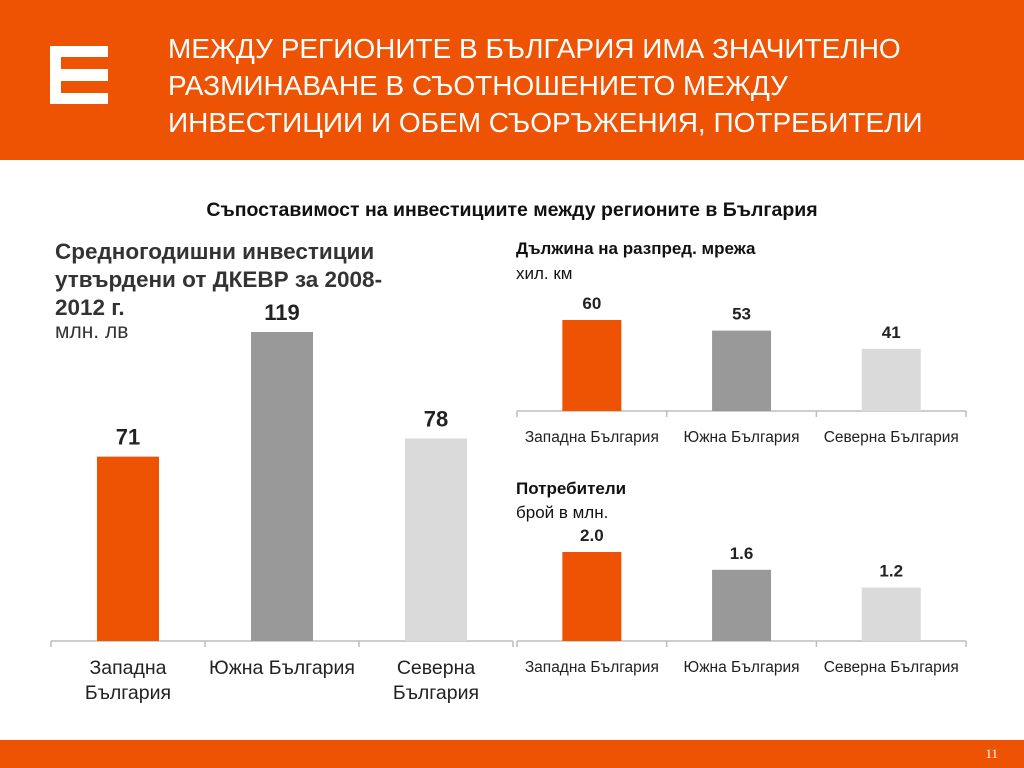 This screenshot has width=1024, height=768. What do you see at coordinates (741, 314) in the screenshot?
I see `data-label: 53` at bounding box center [741, 314].